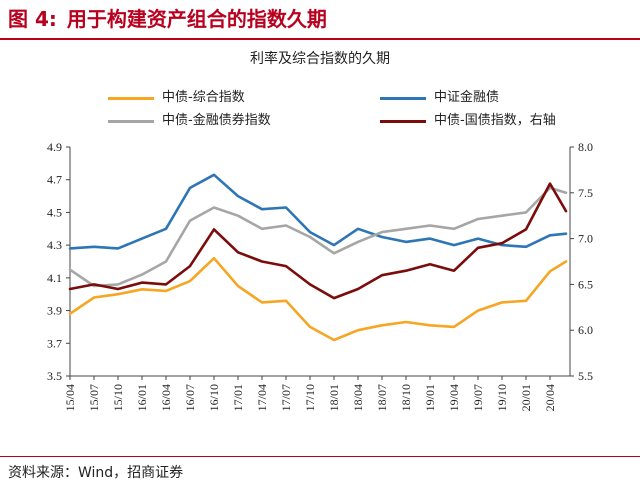 The height and width of the screenshot is (495, 640). What do you see at coordinates (585, 147) in the screenshot?
I see `right-axis-tick-label: 8.0` at bounding box center [585, 147].